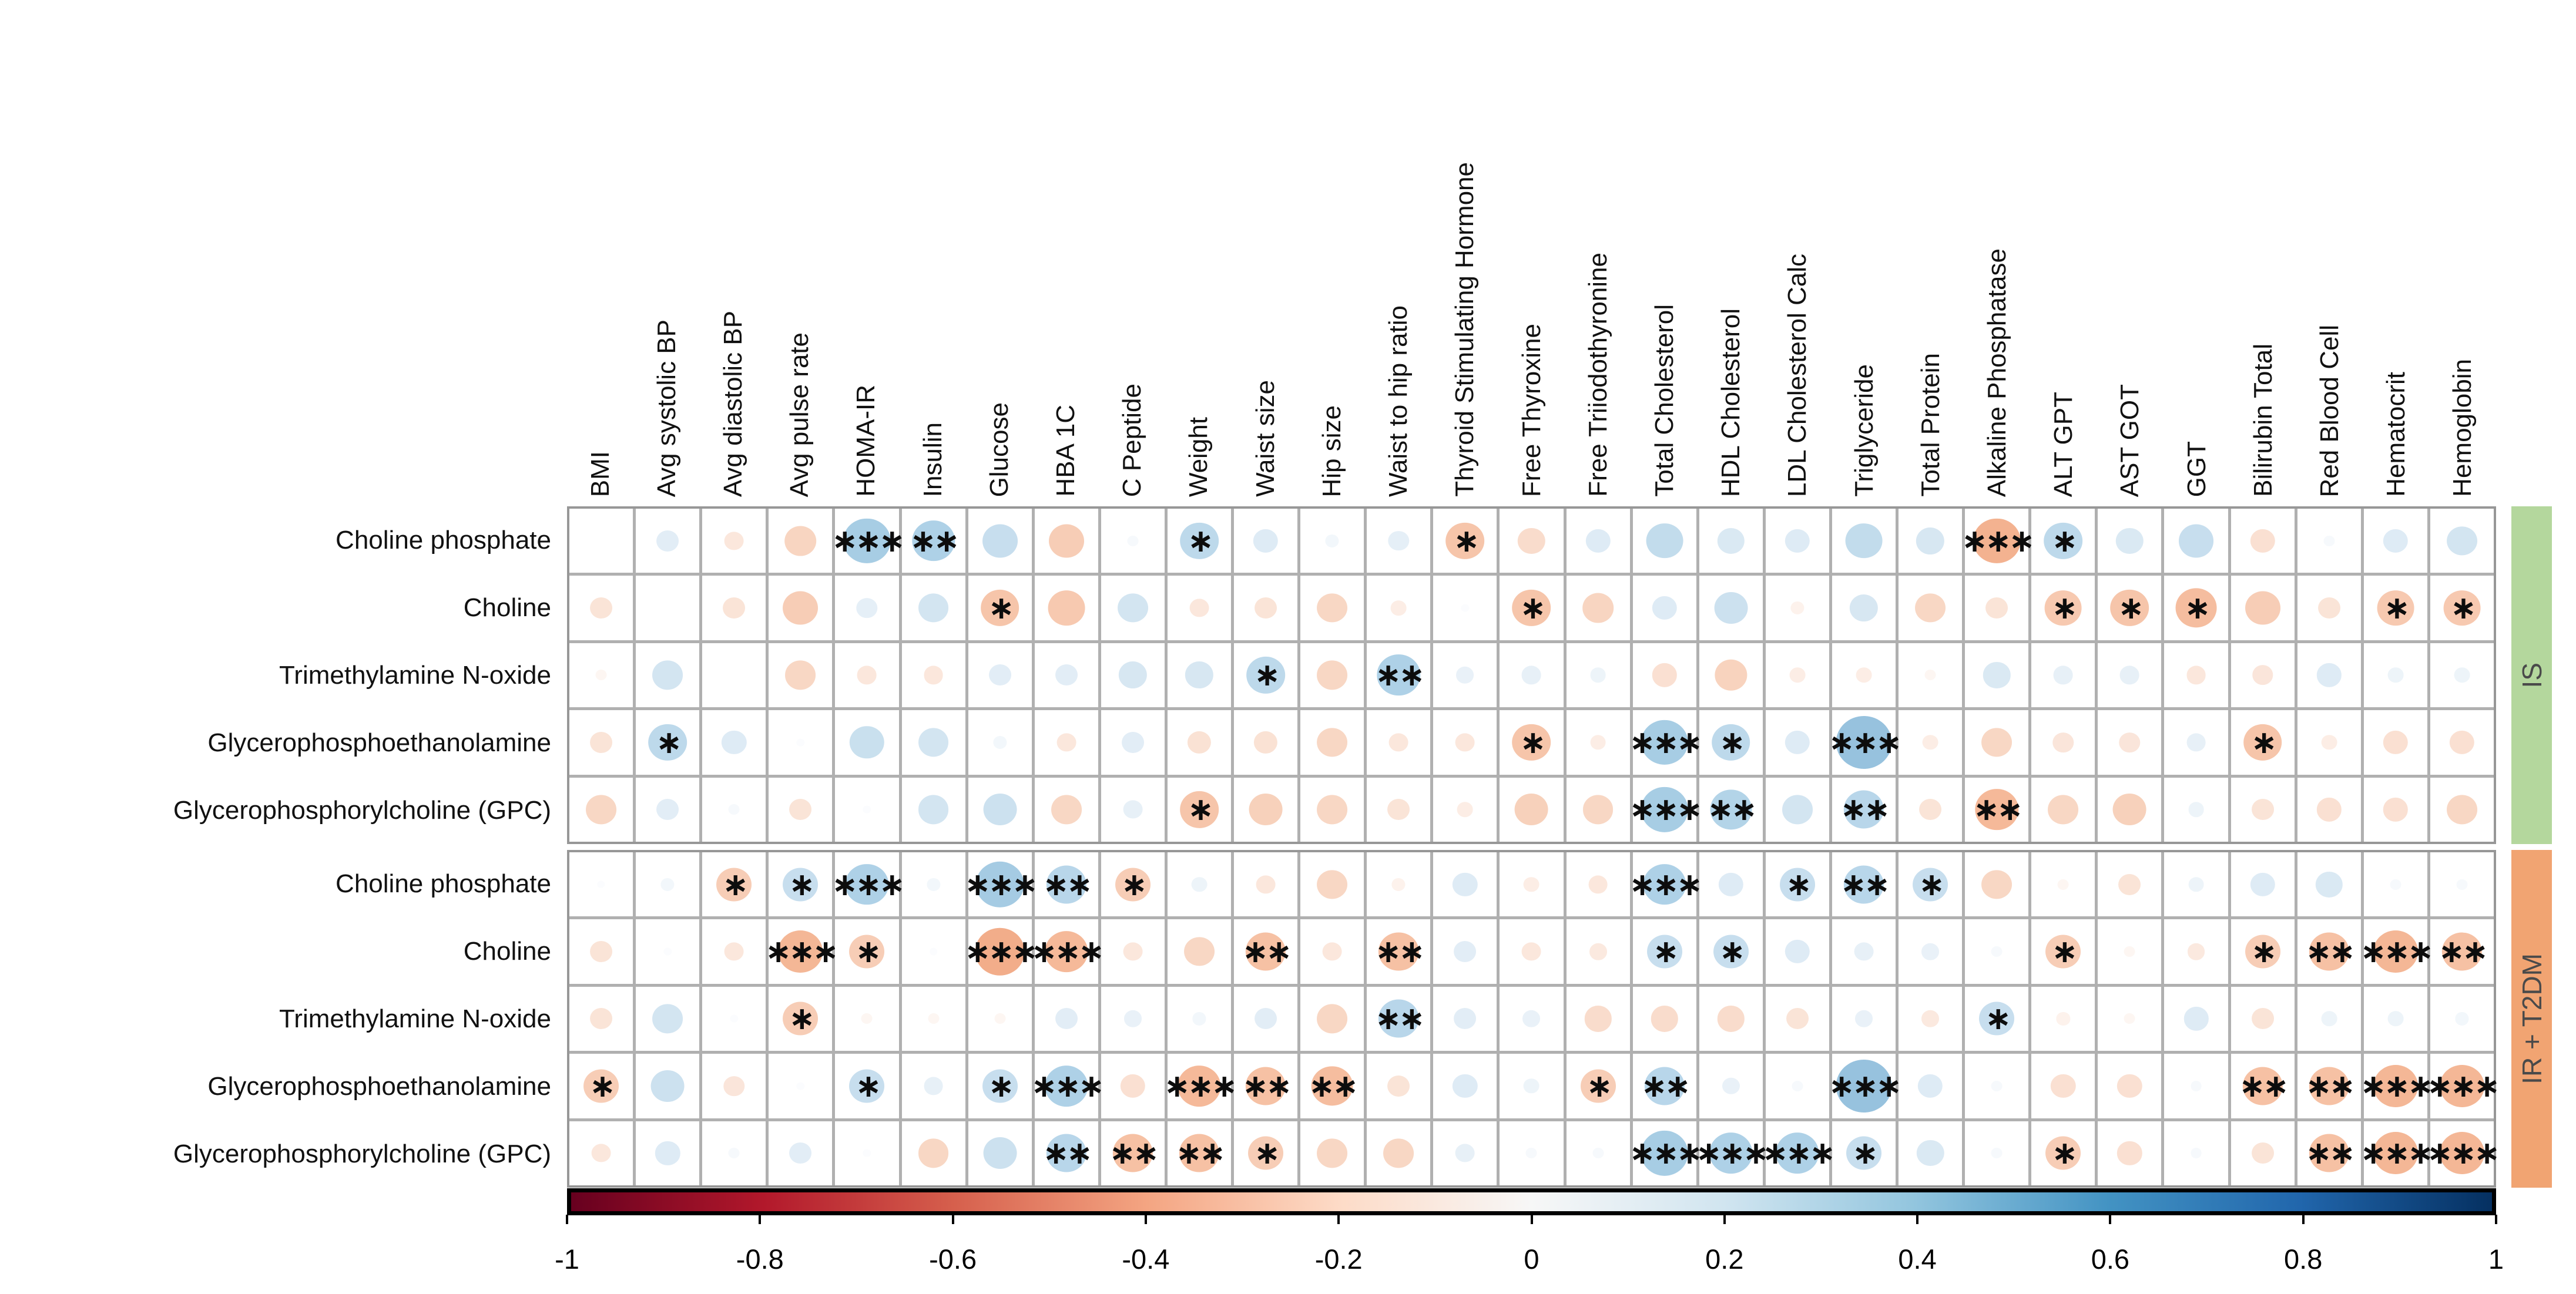  What do you see at coordinates (415, 1018) in the screenshot?
I see `row-label: Trimethylamine N-oxide` at bounding box center [415, 1018].